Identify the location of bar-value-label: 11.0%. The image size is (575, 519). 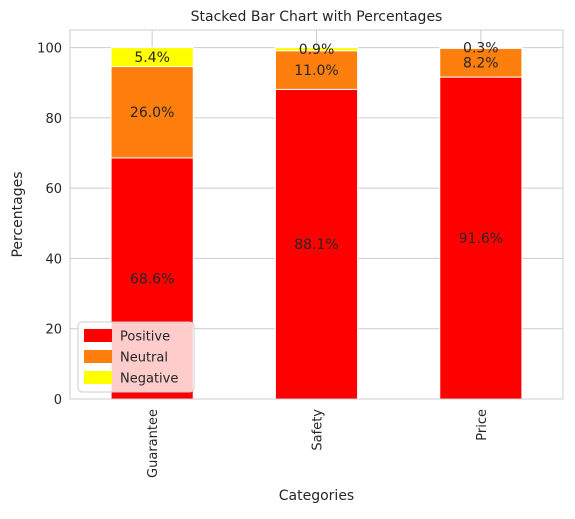
(316, 71).